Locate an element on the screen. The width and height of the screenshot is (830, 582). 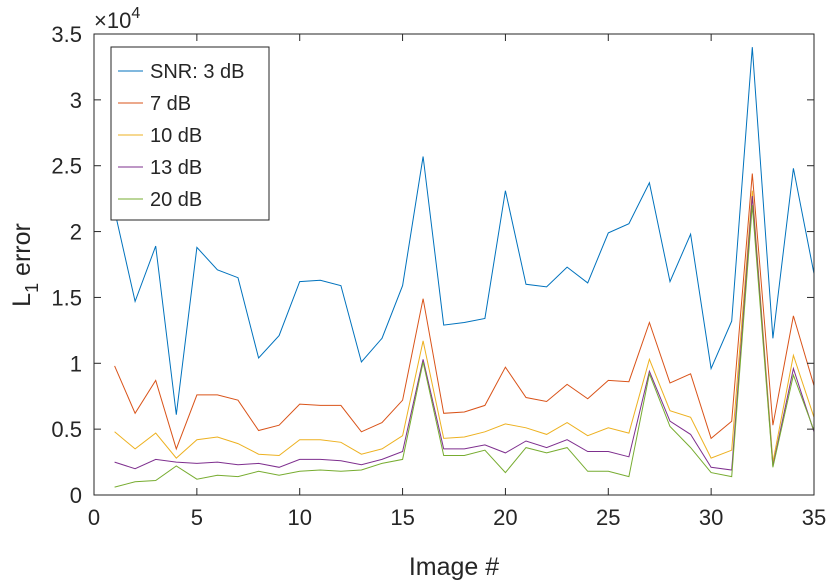
x-tick-label: 15 is located at coordinates (402, 517).